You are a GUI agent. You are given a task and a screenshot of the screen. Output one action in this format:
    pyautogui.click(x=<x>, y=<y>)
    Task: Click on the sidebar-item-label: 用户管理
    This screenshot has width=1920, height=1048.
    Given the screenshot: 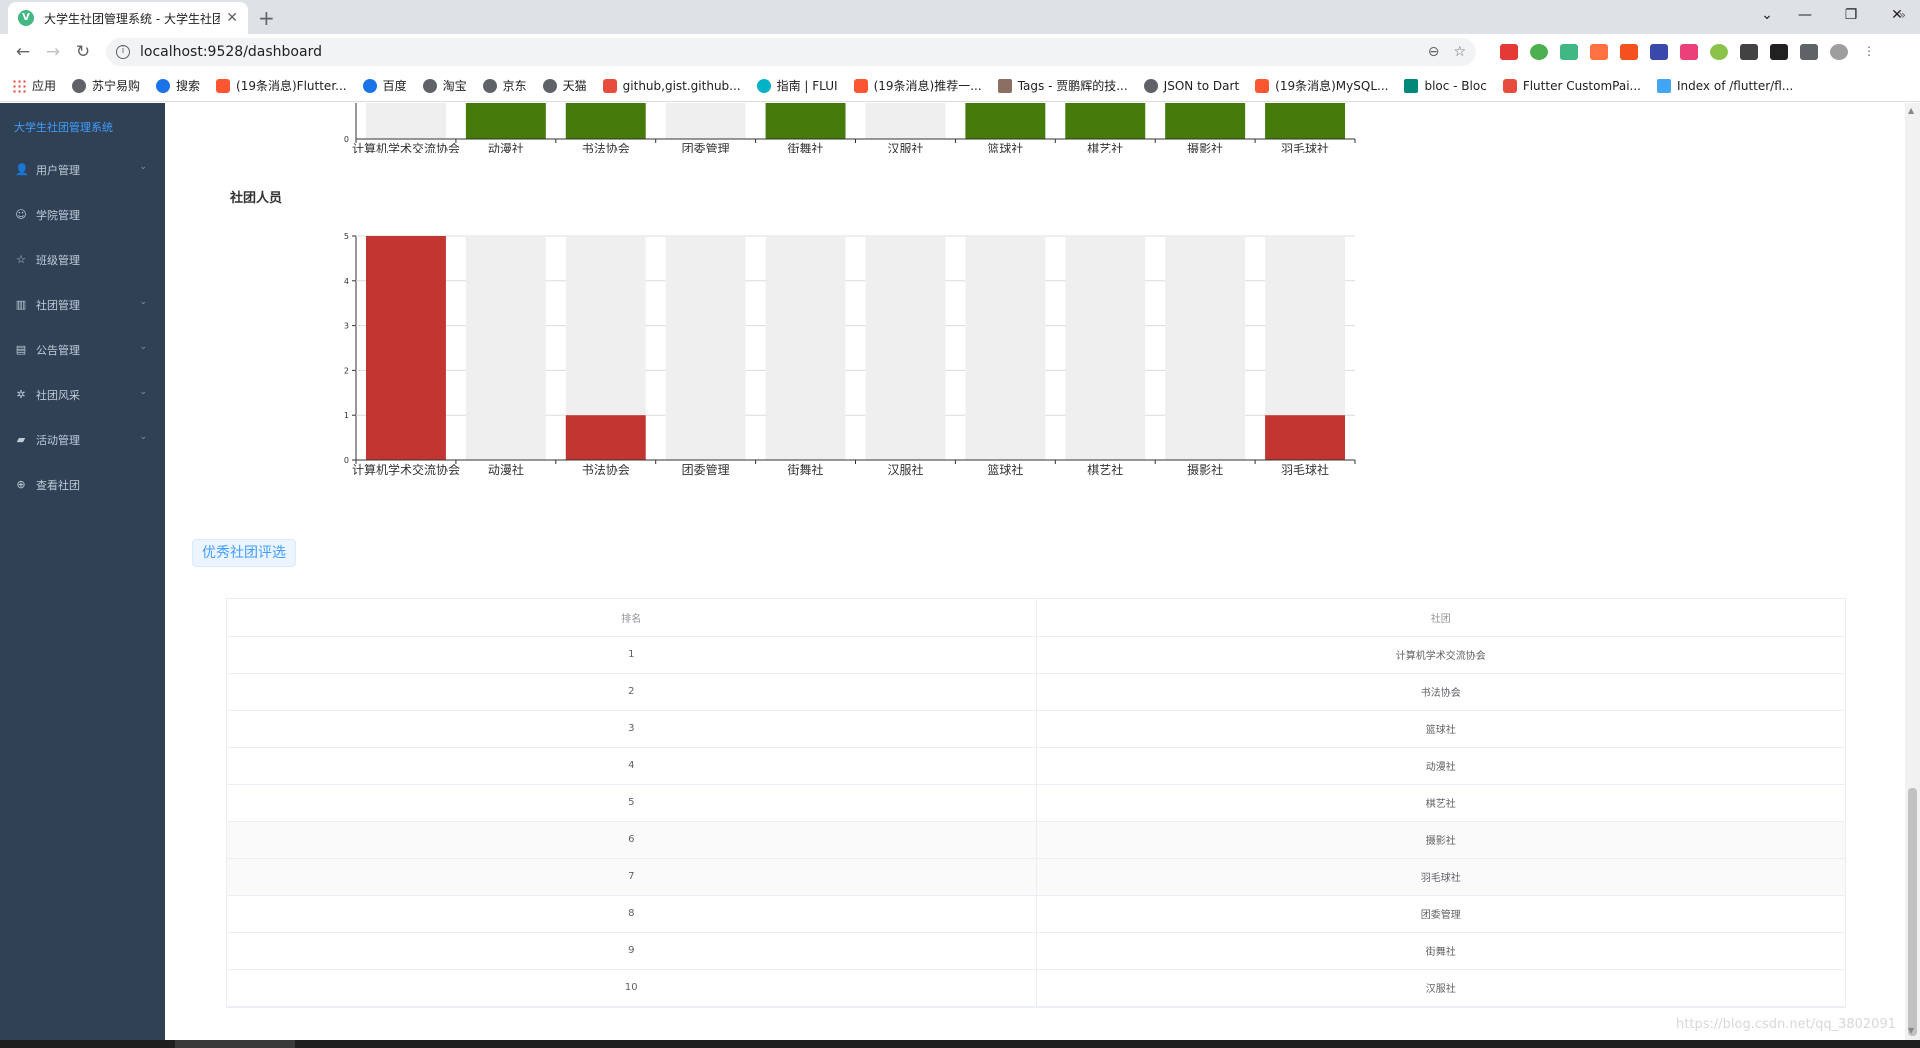 What is the action you would take?
    pyautogui.click(x=58, y=170)
    